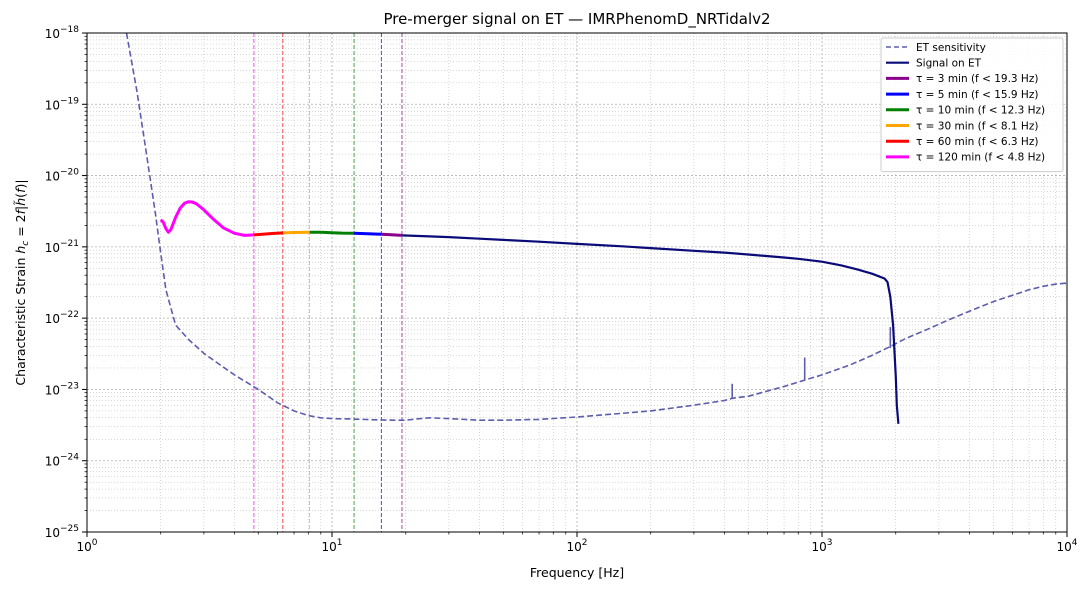 This screenshot has height=590, width=1089. What do you see at coordinates (977, 126) in the screenshot?
I see `legend-label: τ = 30 min (f < 8.1 Hz)` at bounding box center [977, 126].